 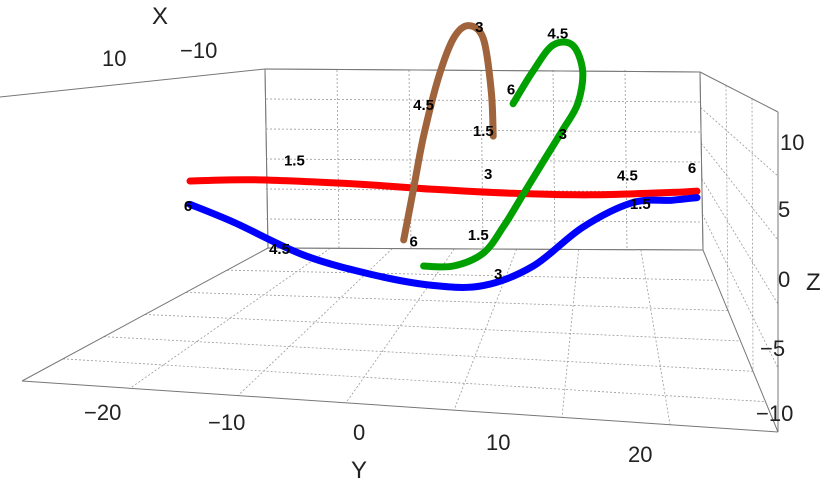 I want to click on y-tick-label: −20, so click(x=102, y=412).